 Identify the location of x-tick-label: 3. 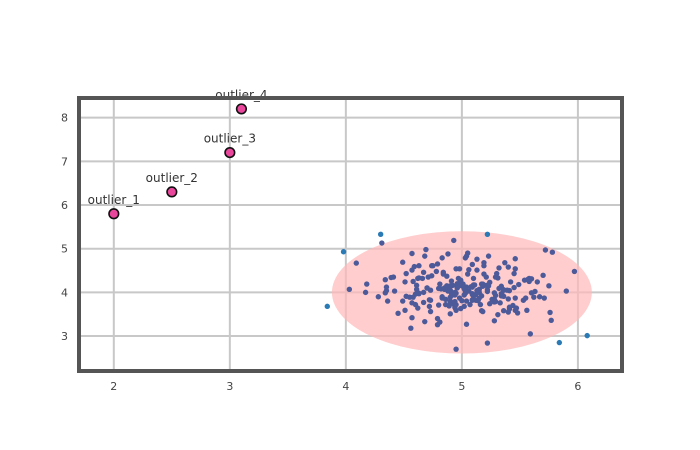
(229, 386).